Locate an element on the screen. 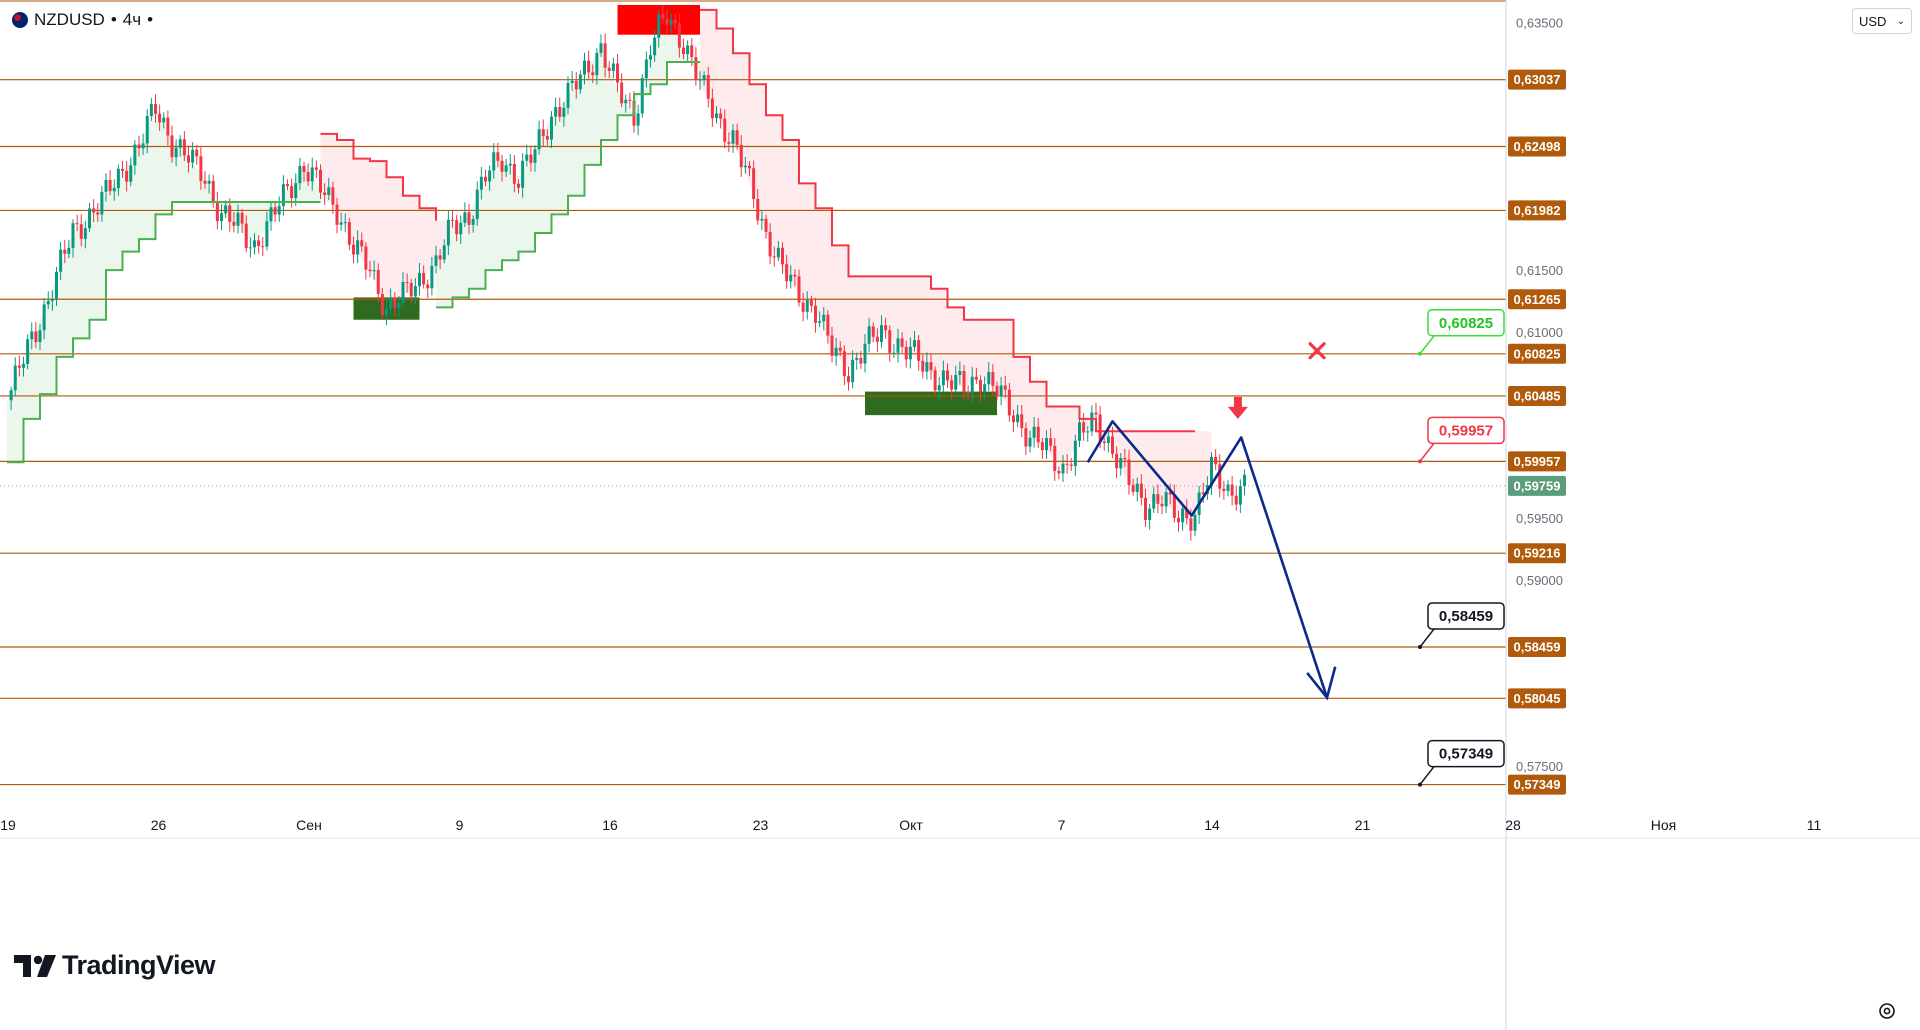 The image size is (1920, 1030). x-tick-label: 14 is located at coordinates (1212, 825).